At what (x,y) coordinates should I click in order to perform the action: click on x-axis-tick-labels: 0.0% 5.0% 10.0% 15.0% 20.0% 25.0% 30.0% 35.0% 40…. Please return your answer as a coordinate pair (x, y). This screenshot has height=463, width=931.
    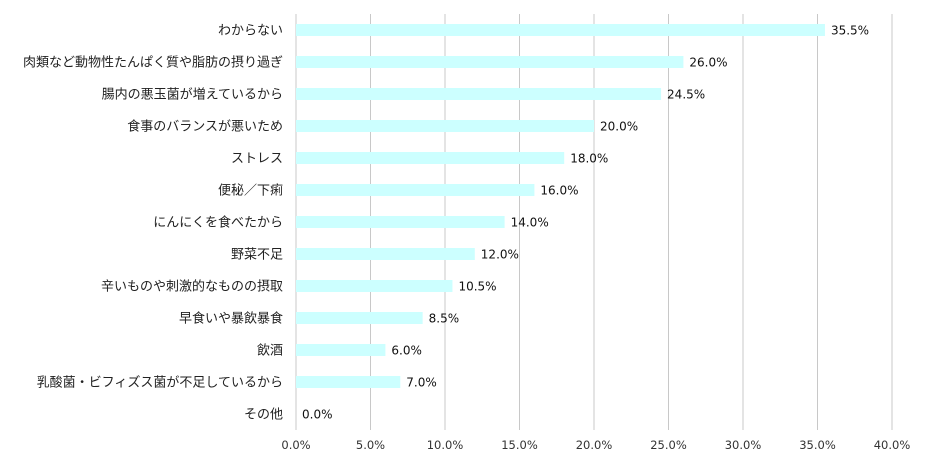
    Looking at the image, I should click on (595, 445).